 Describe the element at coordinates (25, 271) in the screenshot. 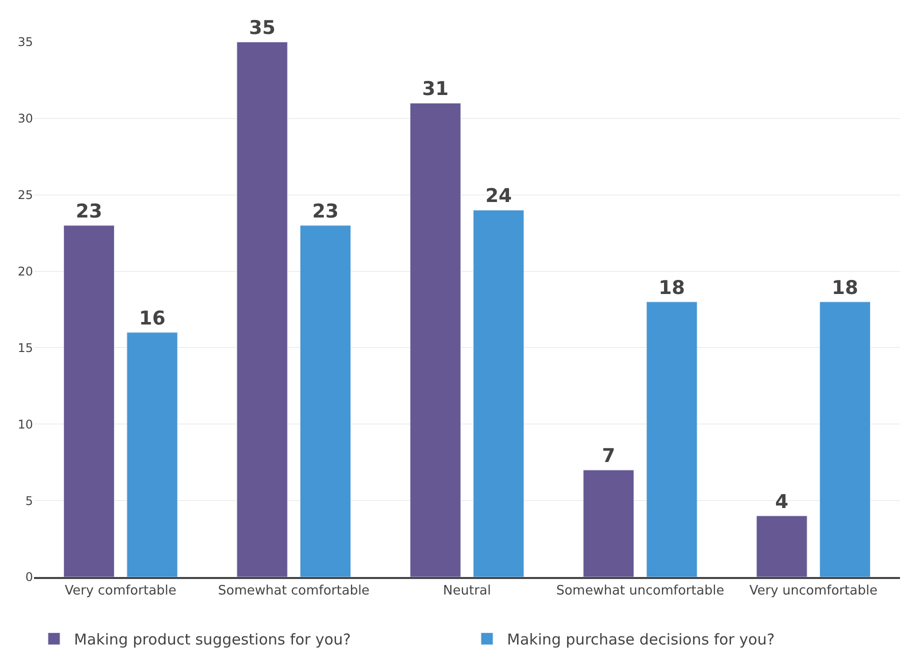

I see `y-tick-label: 20` at that location.